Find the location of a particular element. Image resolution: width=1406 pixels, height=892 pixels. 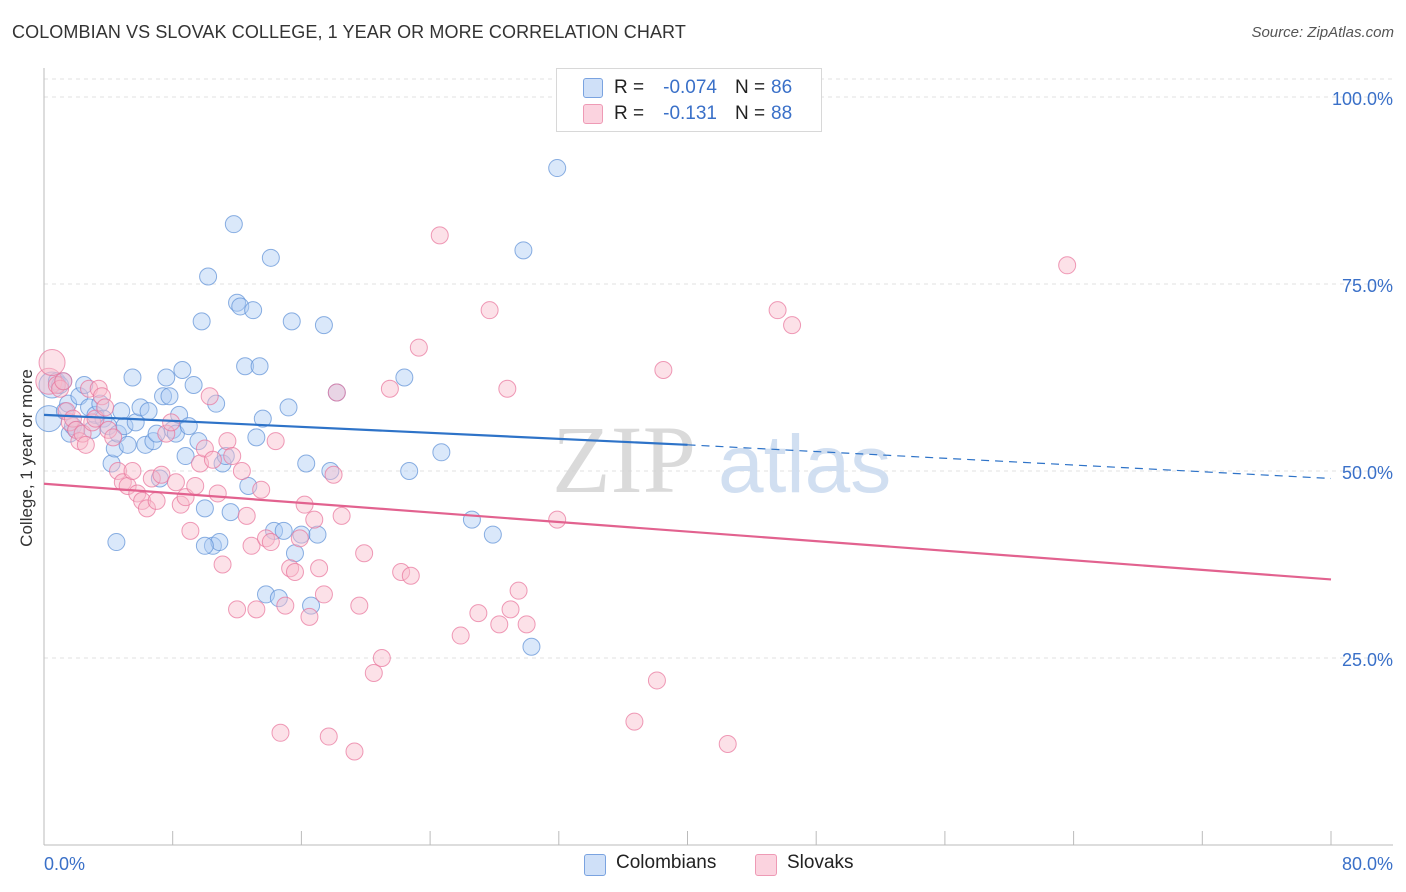

y-tick-label: 100.0% is located at coordinates (1362, 99).